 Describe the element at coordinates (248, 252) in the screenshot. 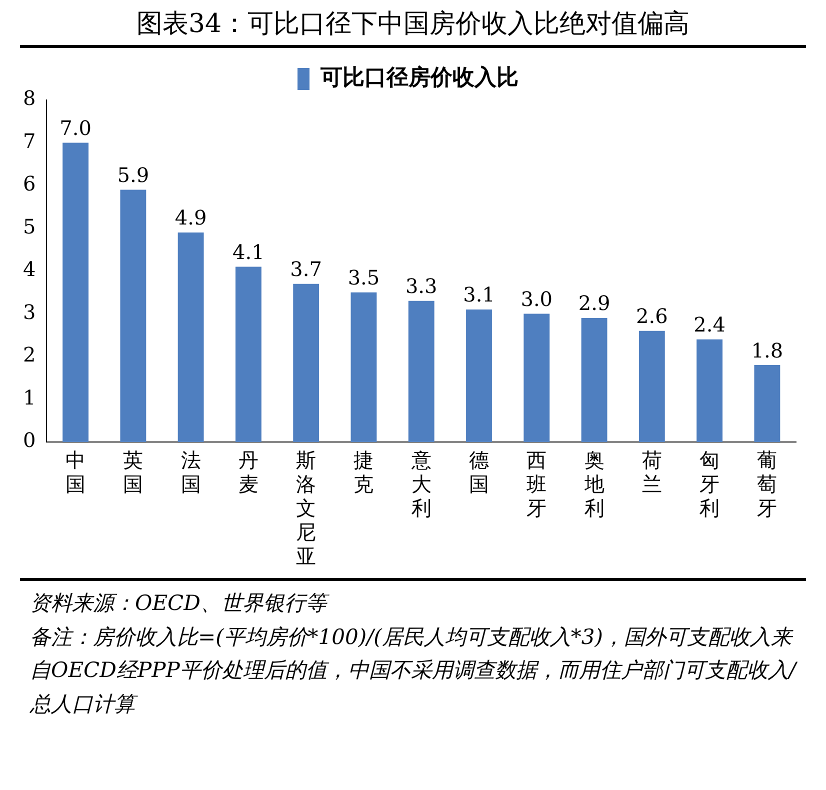

I see `text: 4.1` at that location.